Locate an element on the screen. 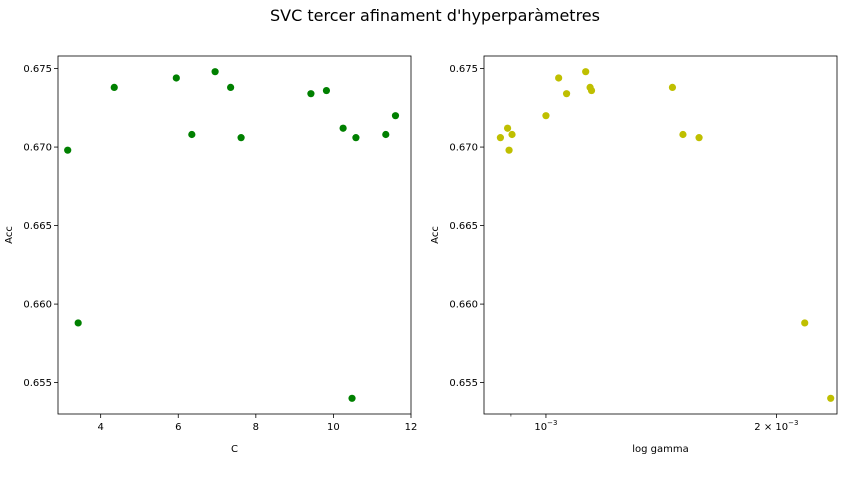  x-axis-label: log gamma is located at coordinates (660, 449).